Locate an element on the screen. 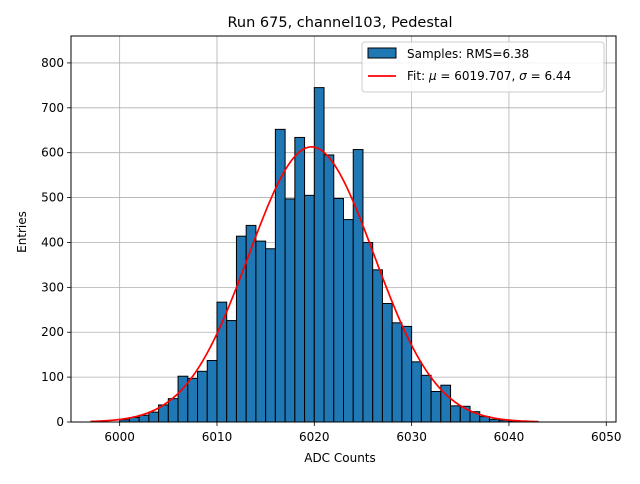  y-tick-label: 600 is located at coordinates (52, 153).